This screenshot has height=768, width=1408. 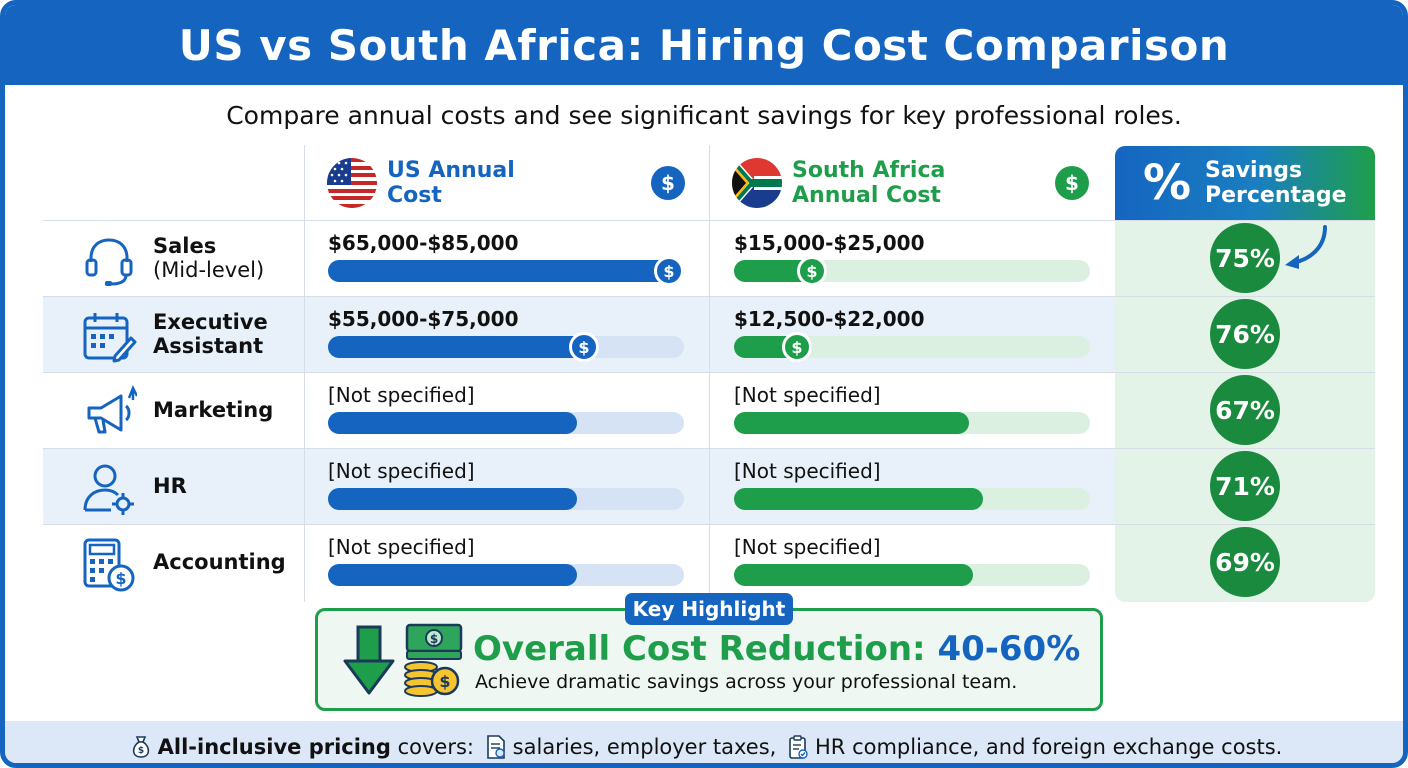 What do you see at coordinates (1167, 183) in the screenshot?
I see `percent-icon: %` at bounding box center [1167, 183].